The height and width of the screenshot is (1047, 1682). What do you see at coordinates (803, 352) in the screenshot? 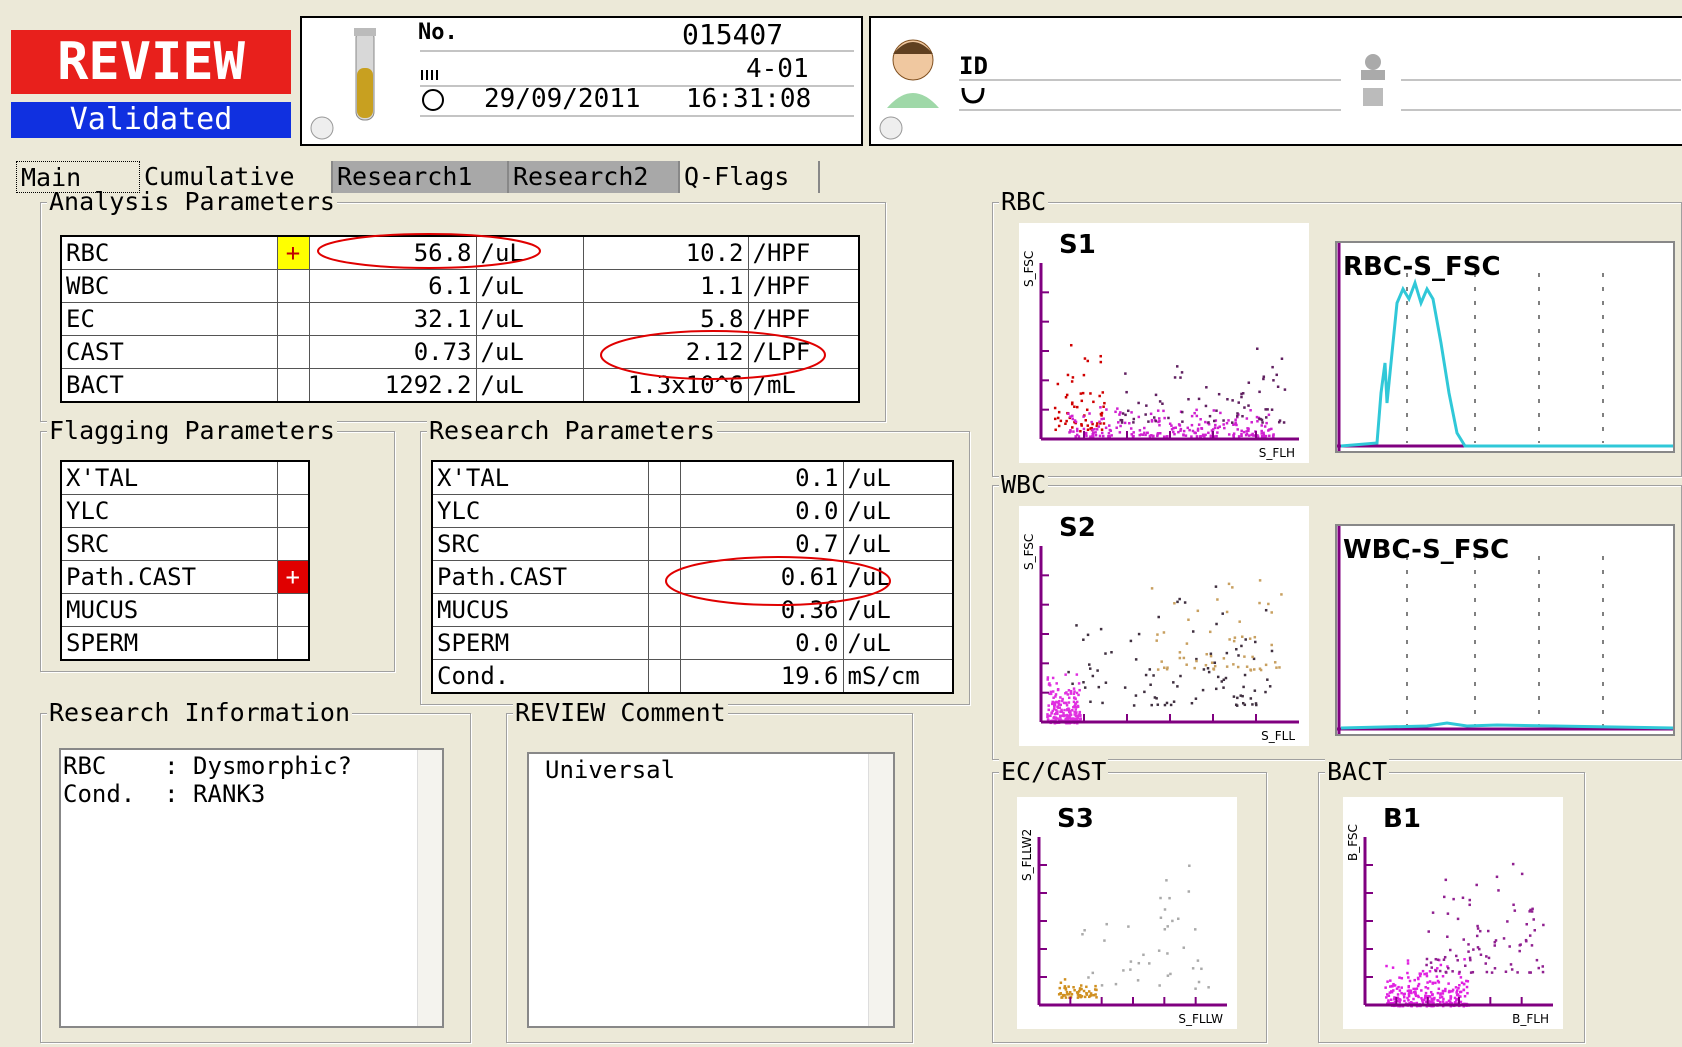
I see `table-cell: /LPF` at bounding box center [803, 352].